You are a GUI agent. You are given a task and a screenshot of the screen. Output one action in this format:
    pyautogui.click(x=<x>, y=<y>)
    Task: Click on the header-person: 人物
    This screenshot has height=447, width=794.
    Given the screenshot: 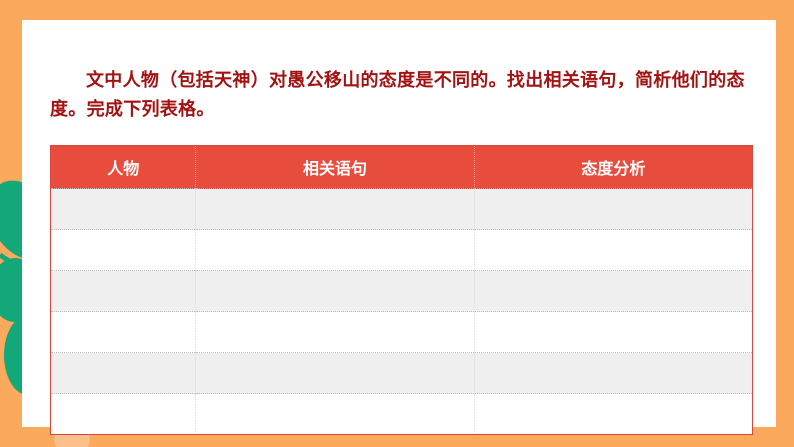 What is the action you would take?
    pyautogui.click(x=123, y=167)
    